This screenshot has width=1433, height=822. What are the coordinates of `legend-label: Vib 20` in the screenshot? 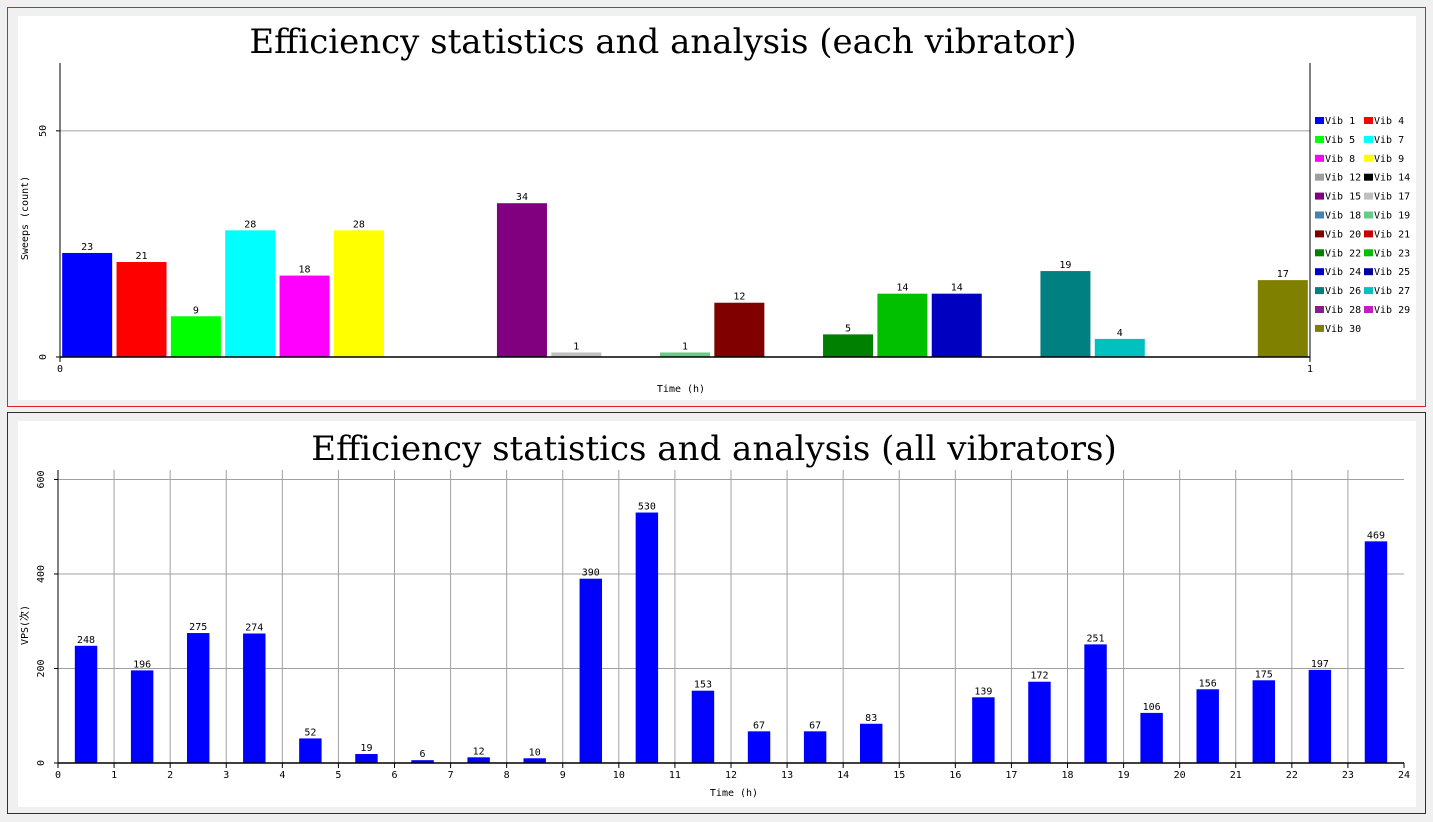 It's located at (1343, 234).